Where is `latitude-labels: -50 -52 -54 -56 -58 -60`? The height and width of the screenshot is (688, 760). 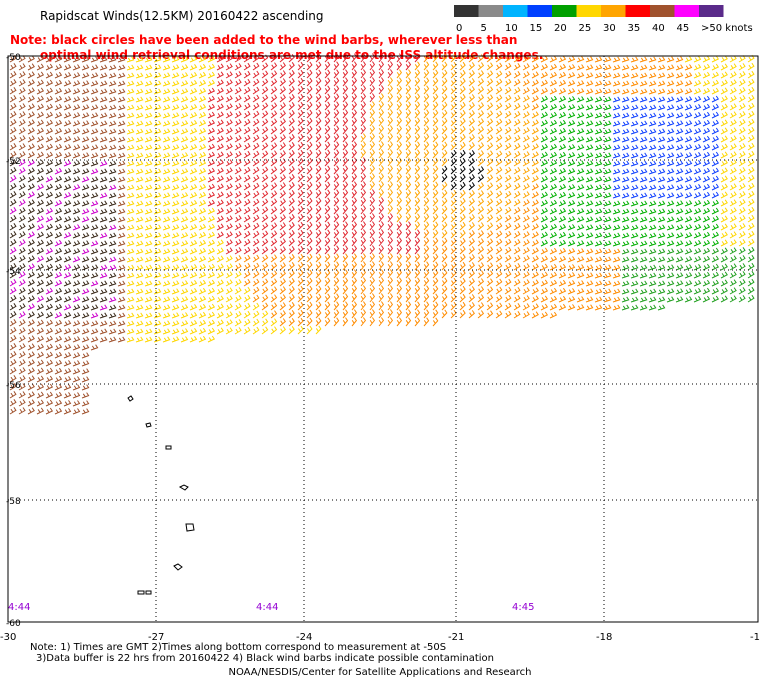 latitude-labels: -50 -52 -54 -56 -58 -60 is located at coordinates (13, 341).